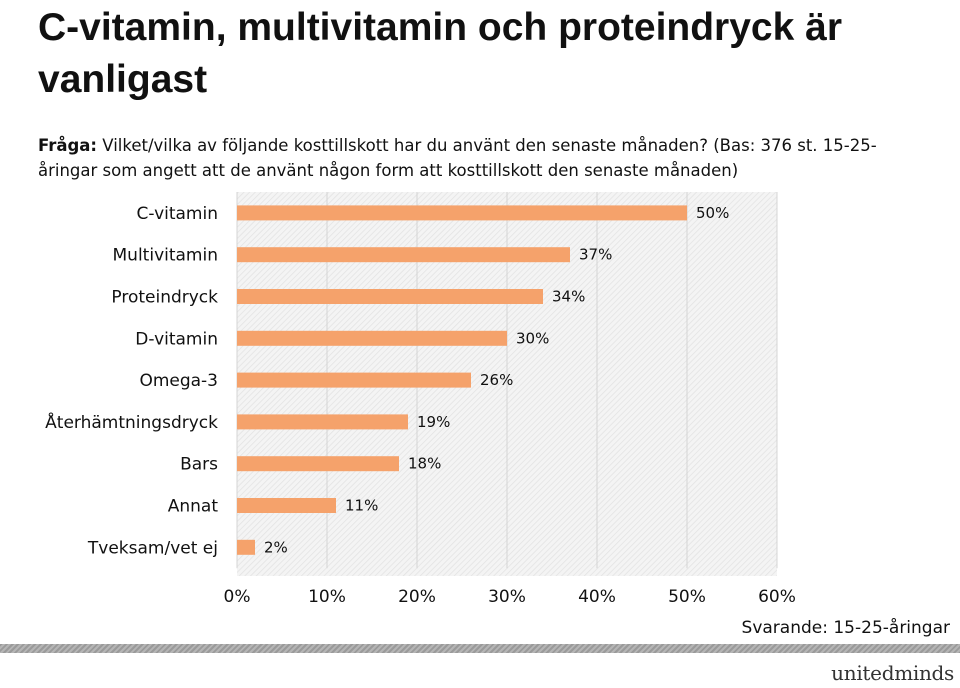 This screenshot has width=960, height=688. What do you see at coordinates (777, 597) in the screenshot?
I see `x-tick-label: 60%` at bounding box center [777, 597].